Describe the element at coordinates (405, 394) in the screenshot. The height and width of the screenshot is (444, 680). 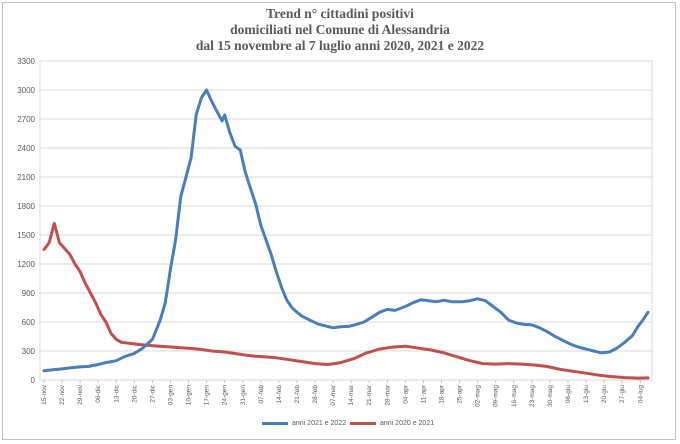
I see `x-tick-label-04-apr: 04-apr` at that location.